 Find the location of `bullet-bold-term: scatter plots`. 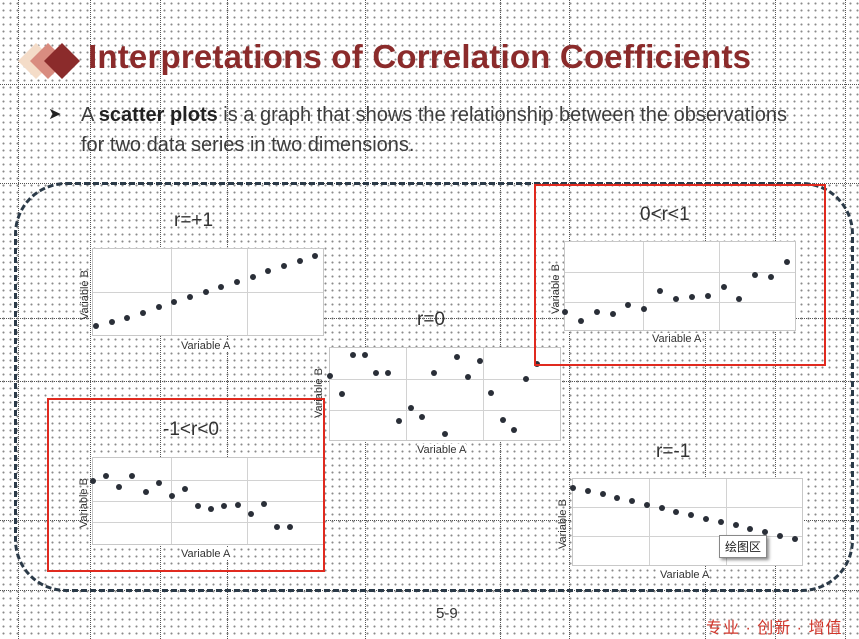

bullet-bold-term: scatter plots is located at coordinates (158, 115).